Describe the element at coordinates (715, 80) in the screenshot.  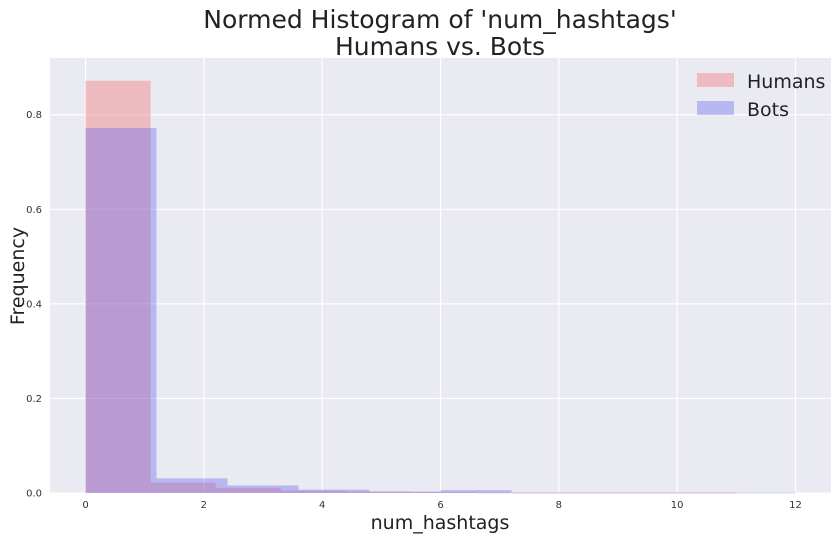
I see `legend-swatch-humans` at that location.